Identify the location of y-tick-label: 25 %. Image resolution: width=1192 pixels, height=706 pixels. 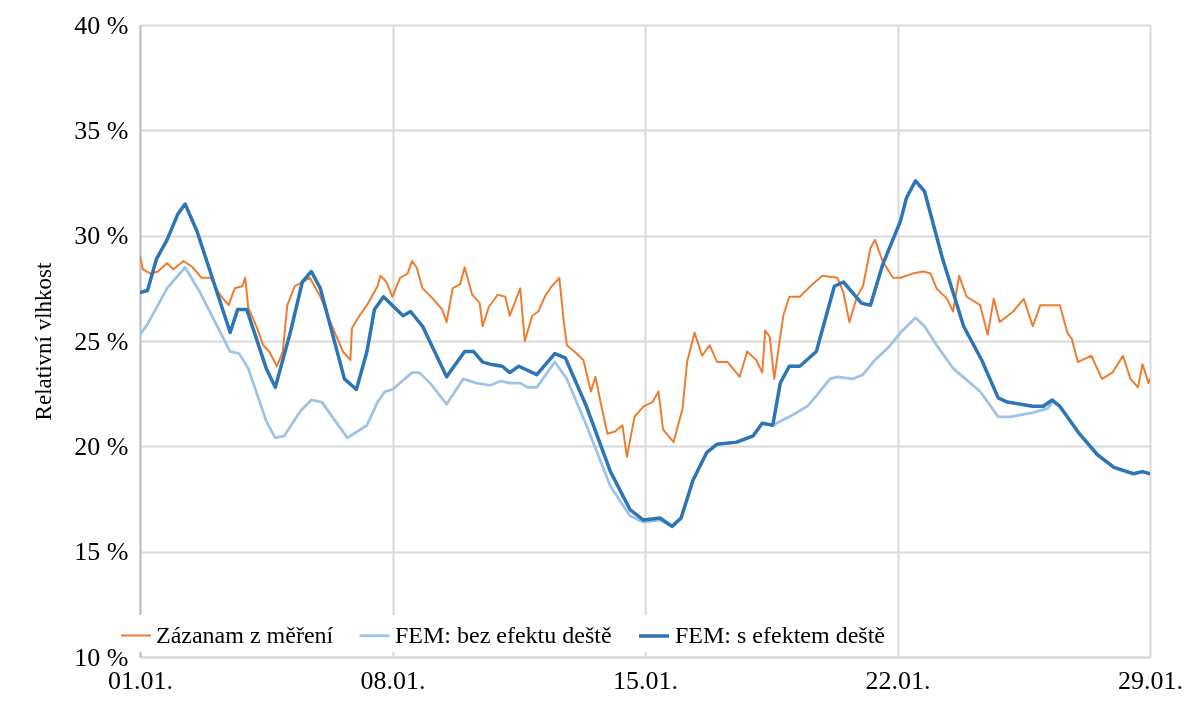
(101, 341).